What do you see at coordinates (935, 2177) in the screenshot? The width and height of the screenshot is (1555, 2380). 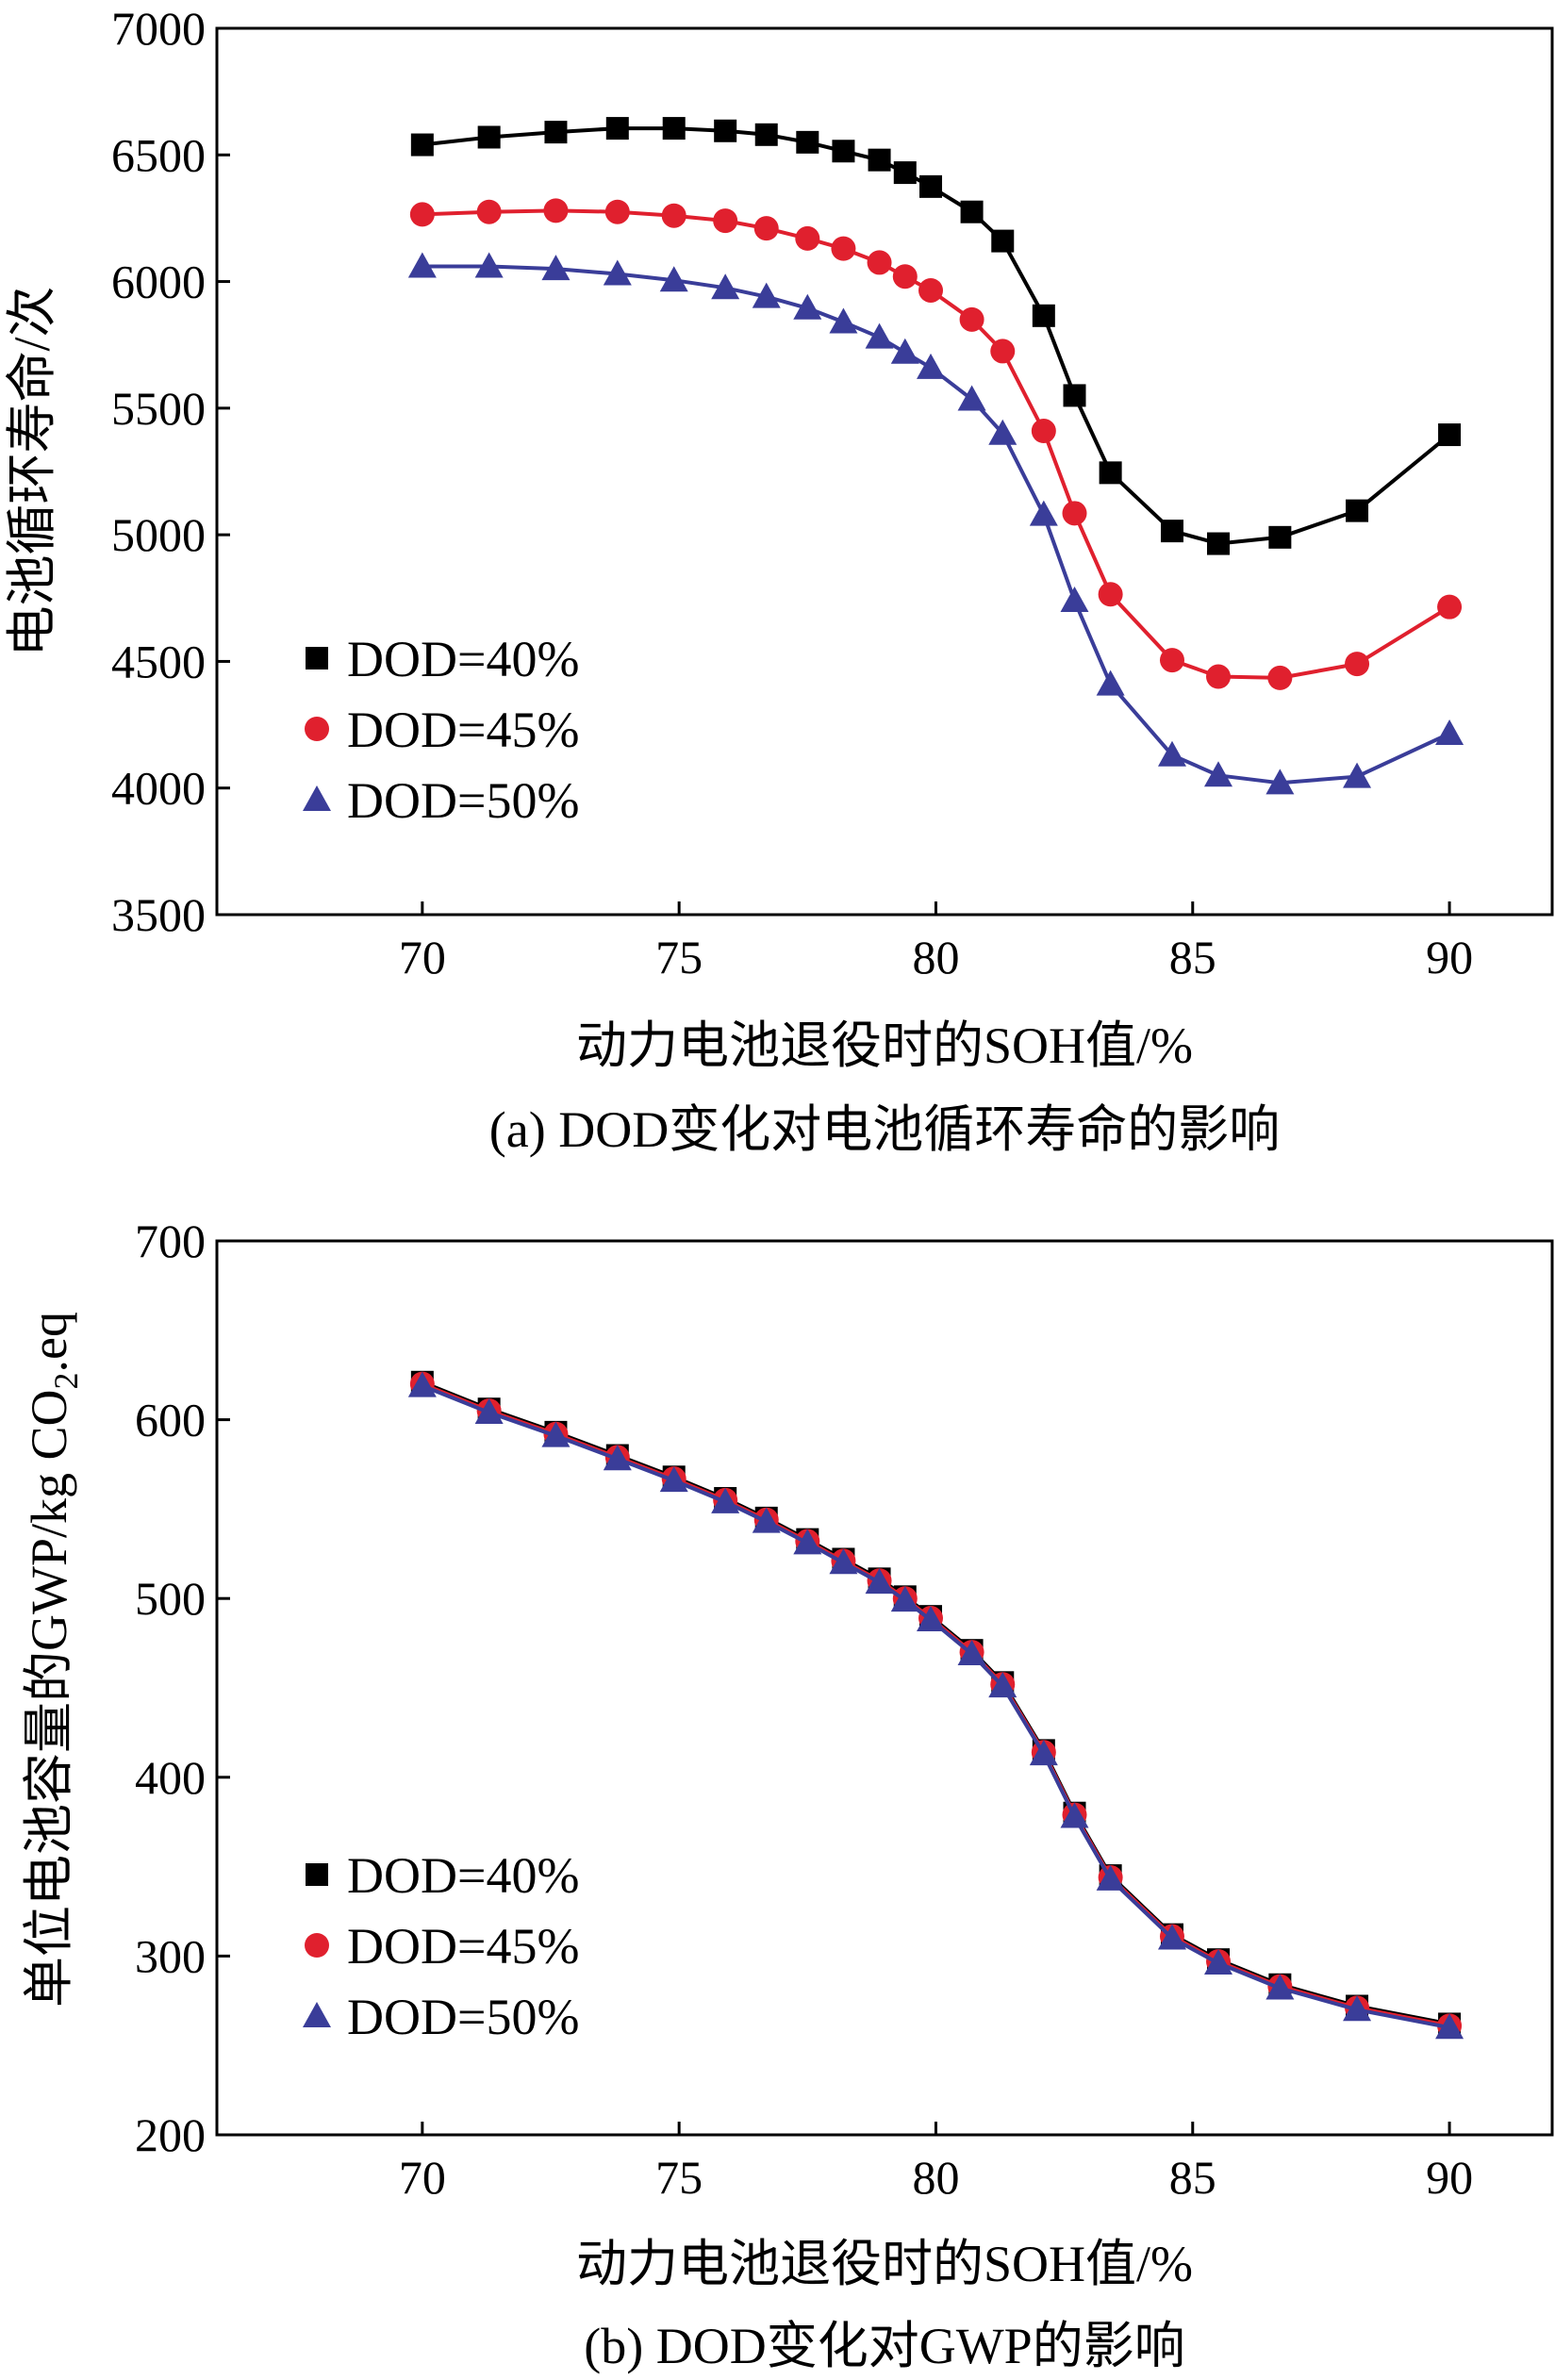 I see `chart-b-x-tick-label: 80` at bounding box center [935, 2177].